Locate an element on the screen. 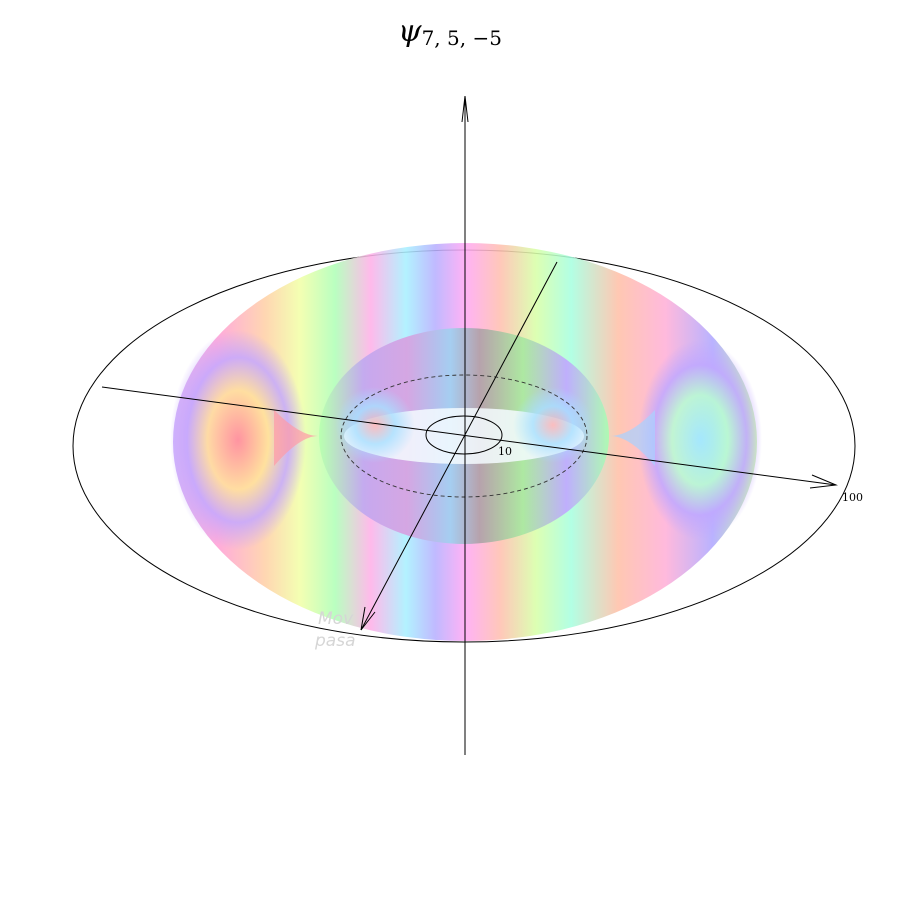  x-axis-arrowhead is located at coordinates (823, 481).